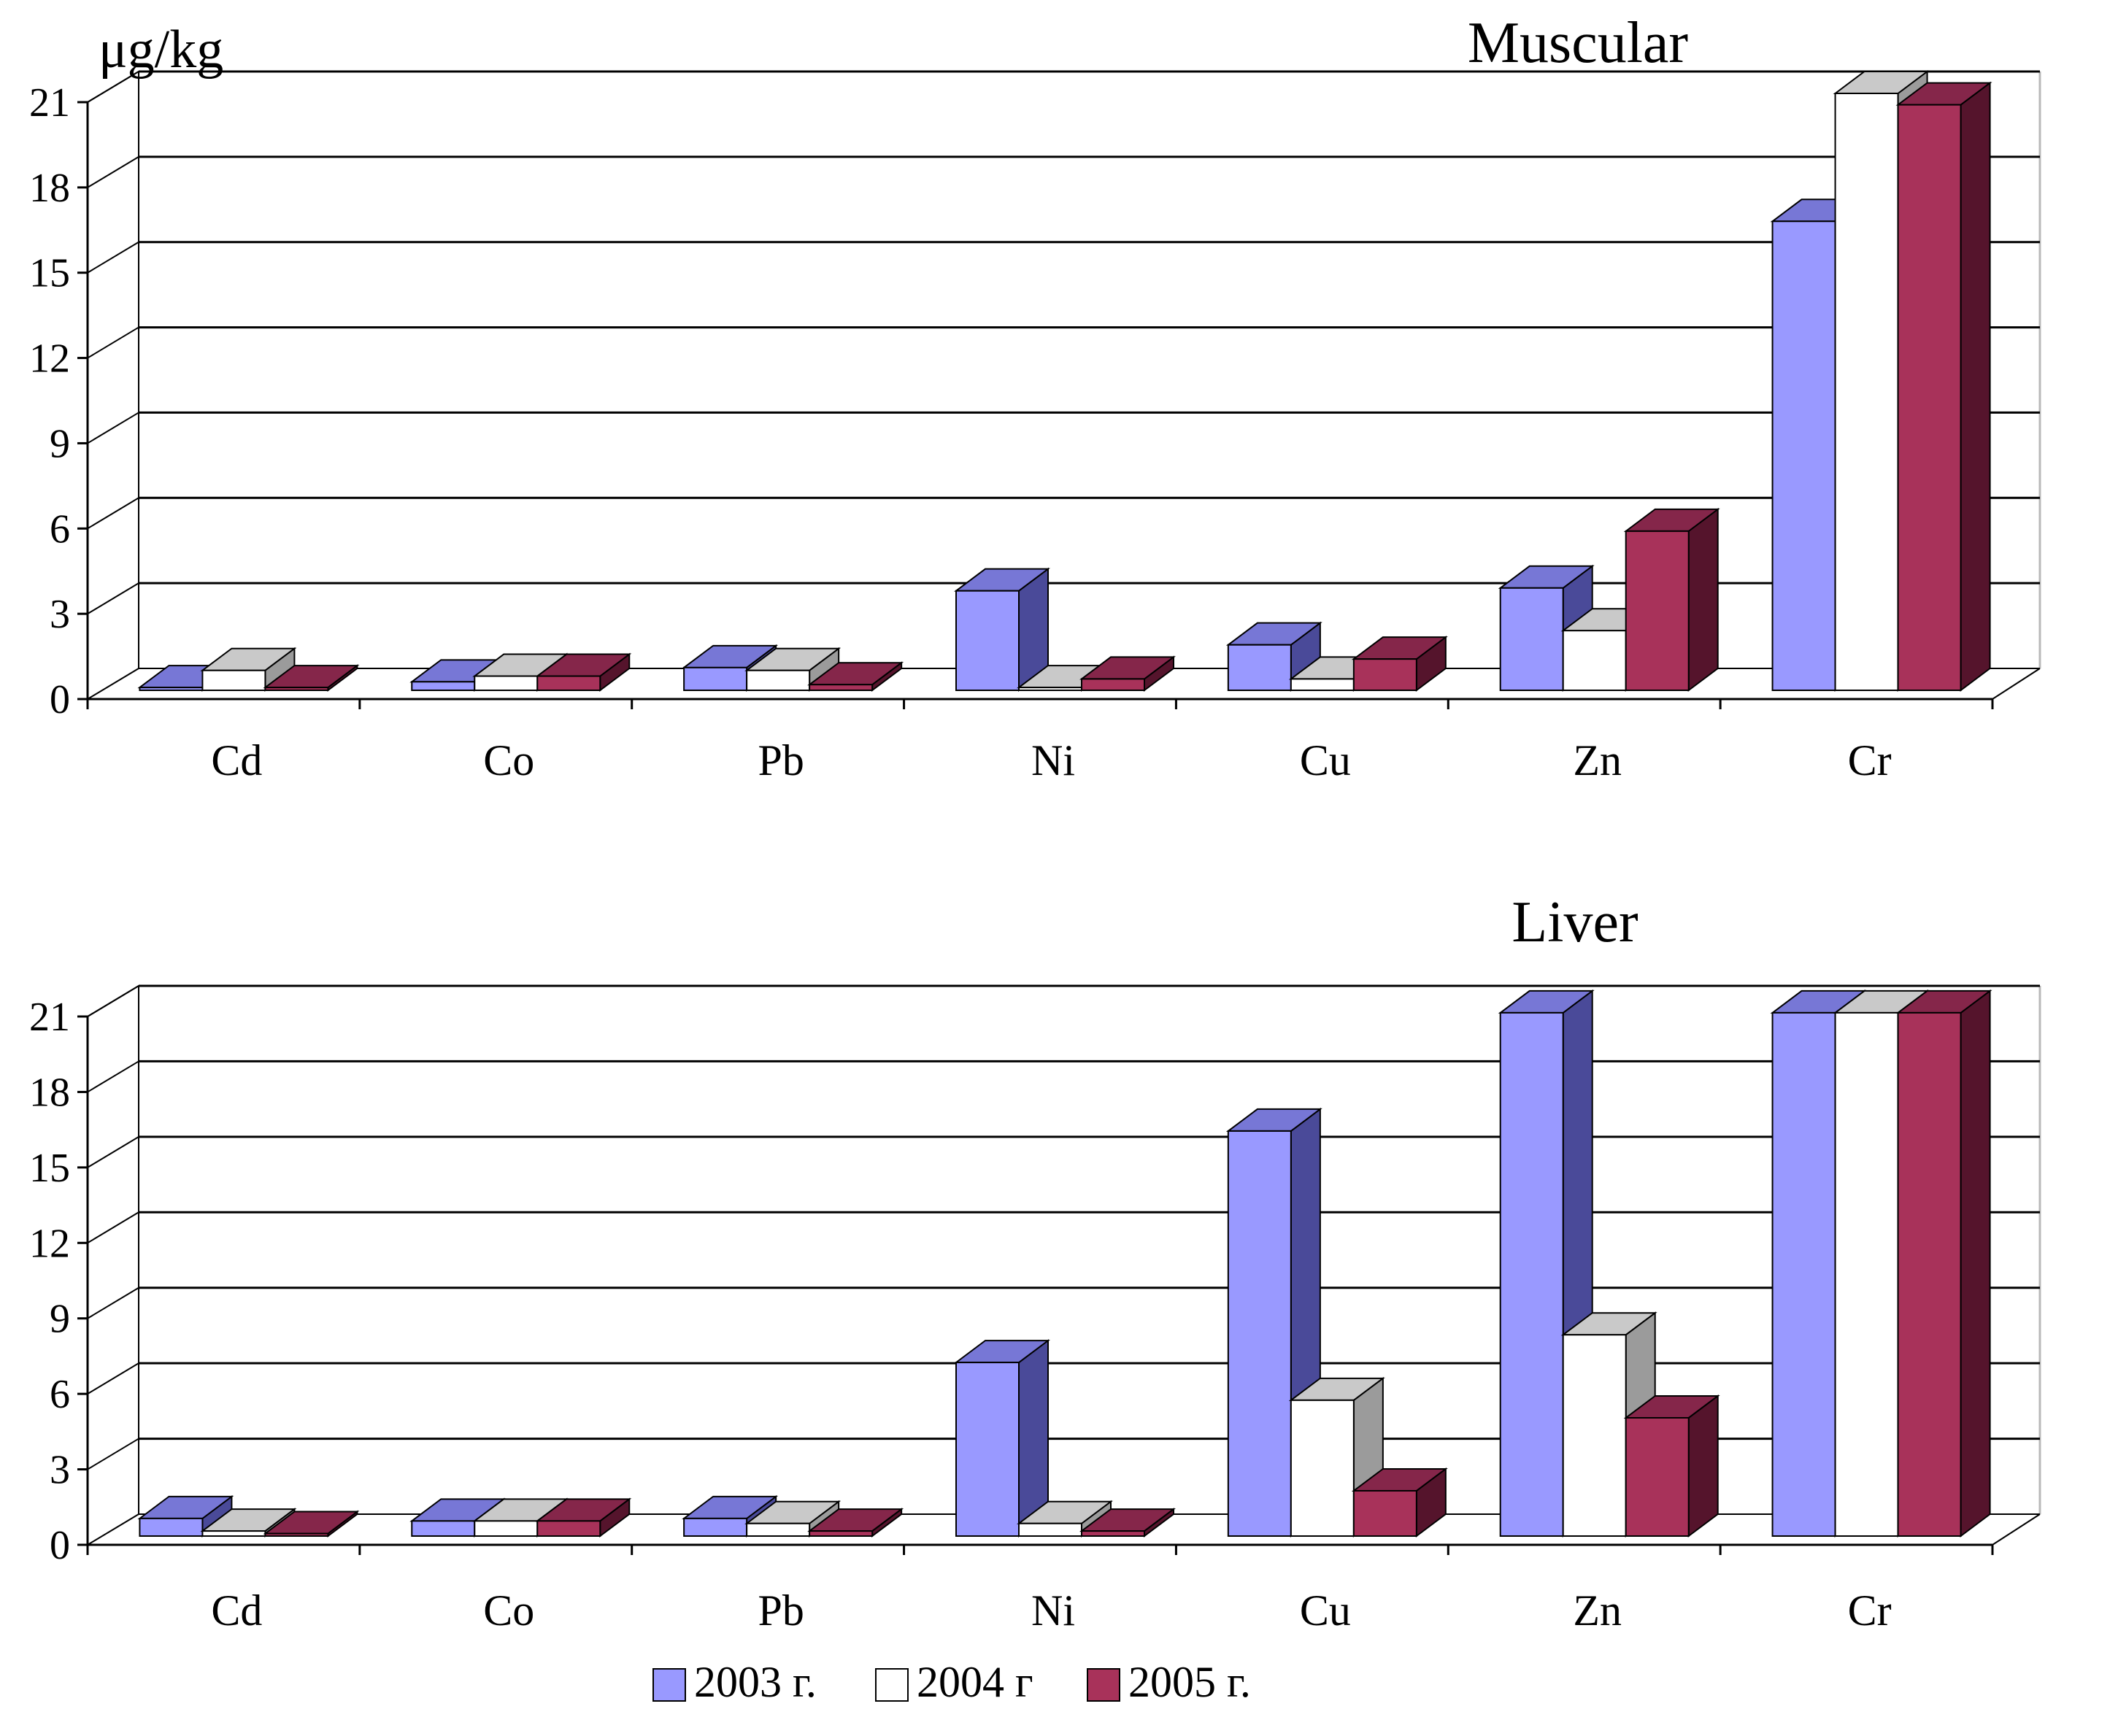  What do you see at coordinates (60, 529) in the screenshot?
I see `y-tick-label-6: 6` at bounding box center [60, 529].